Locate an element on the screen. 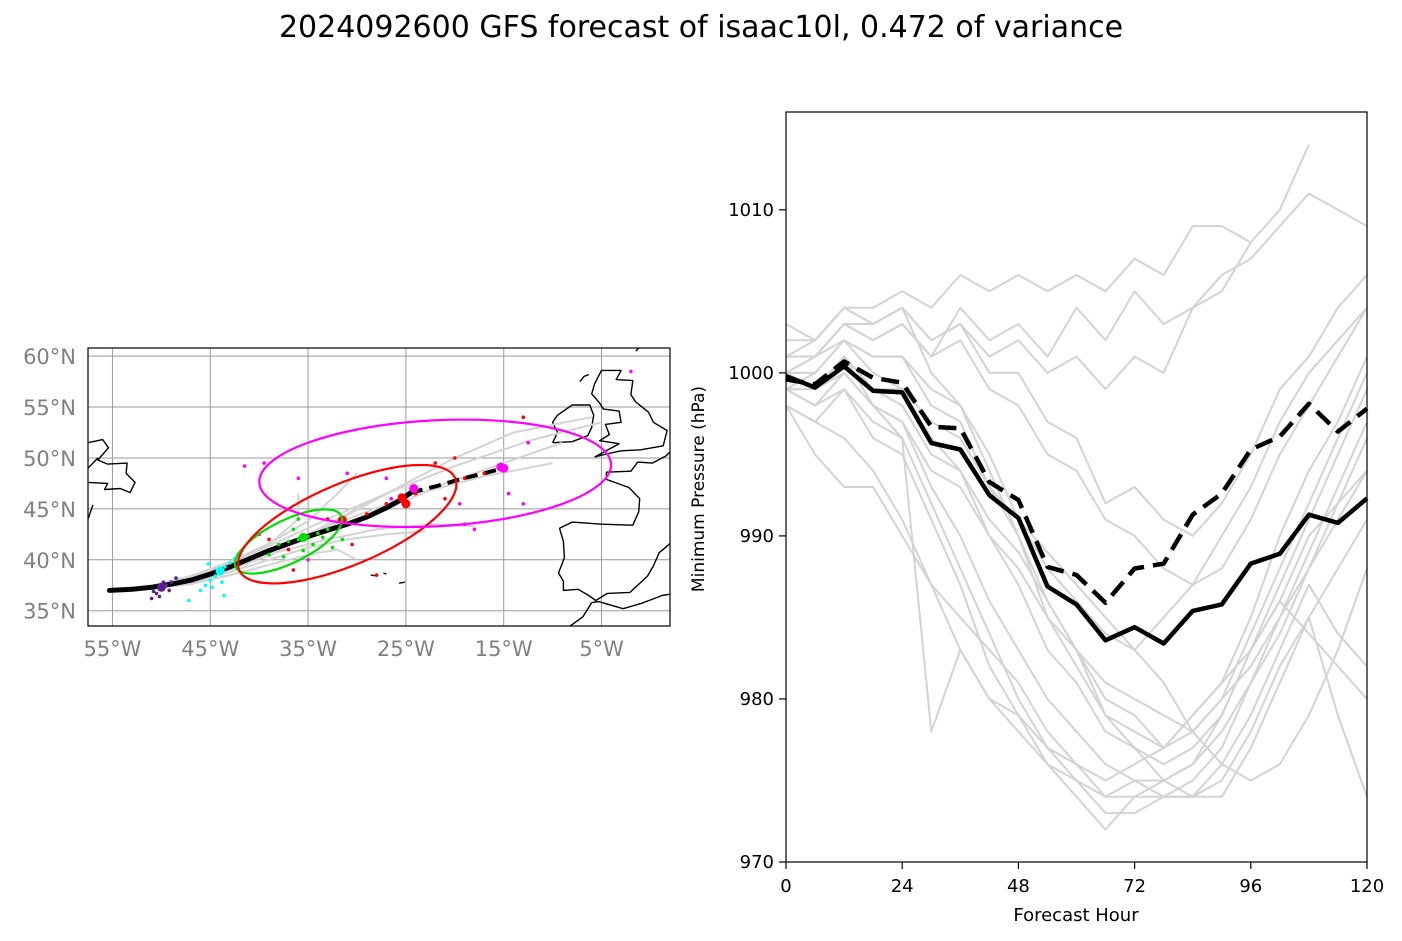 The image size is (1402, 941). lat-tick-label: 35°N is located at coordinates (49, 612).